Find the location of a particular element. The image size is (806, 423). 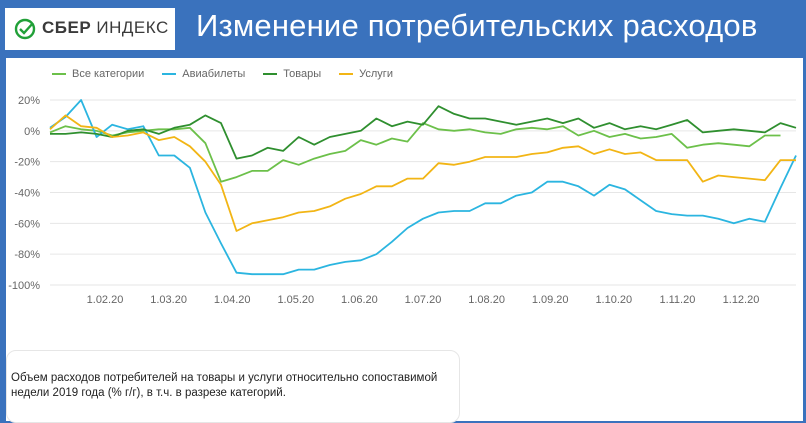

legend-label-all: Все категории is located at coordinates (108, 74).